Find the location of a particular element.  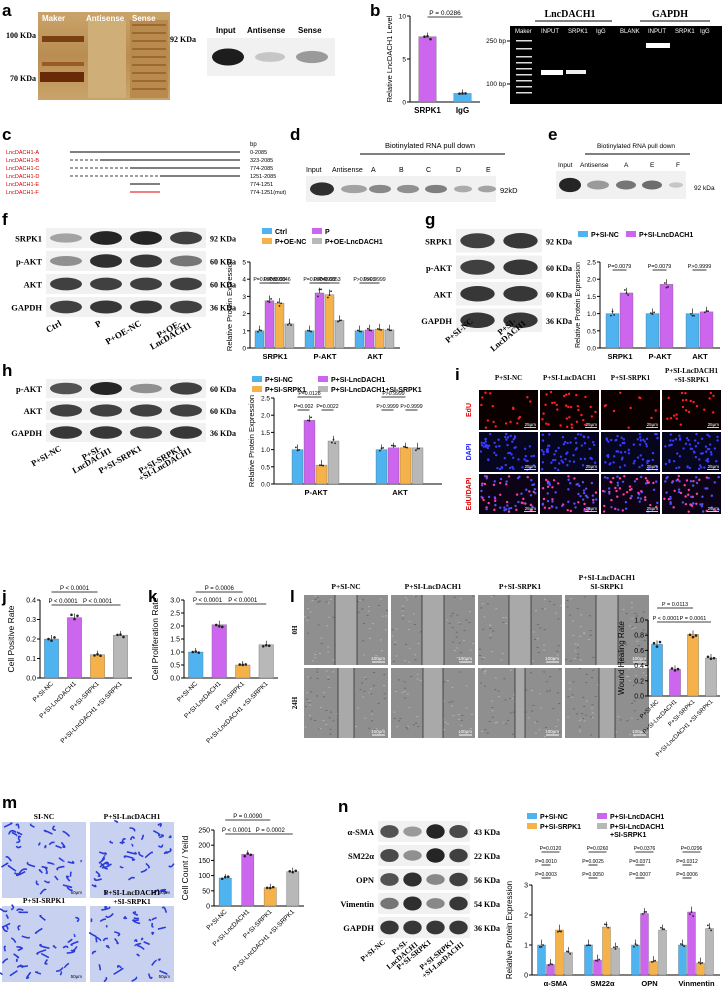

blot-marker: 92 kDa is located at coordinates (704, 188).